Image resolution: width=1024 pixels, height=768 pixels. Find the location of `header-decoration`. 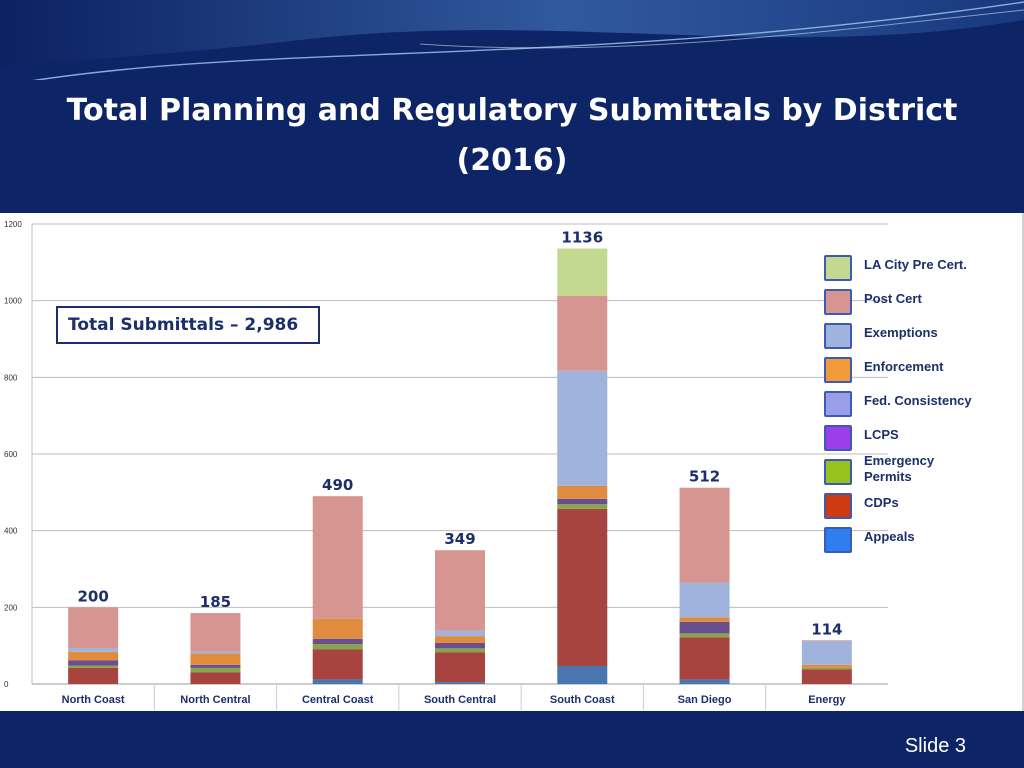

header-decoration is located at coordinates (512, 40).